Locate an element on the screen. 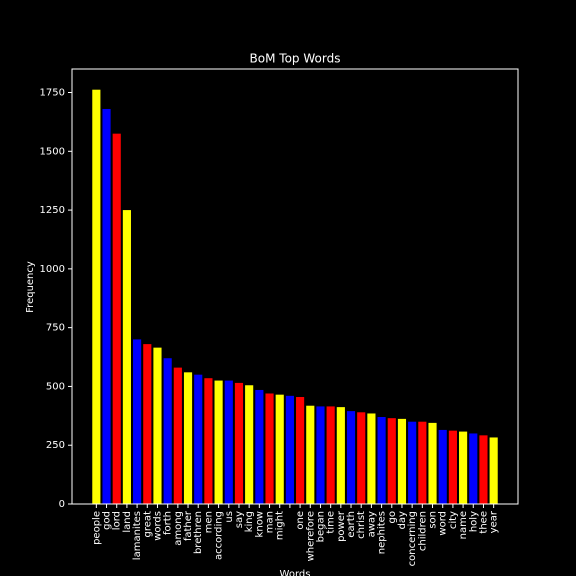 This screenshot has height=576, width=576. x-tick-label: time is located at coordinates (331, 522).